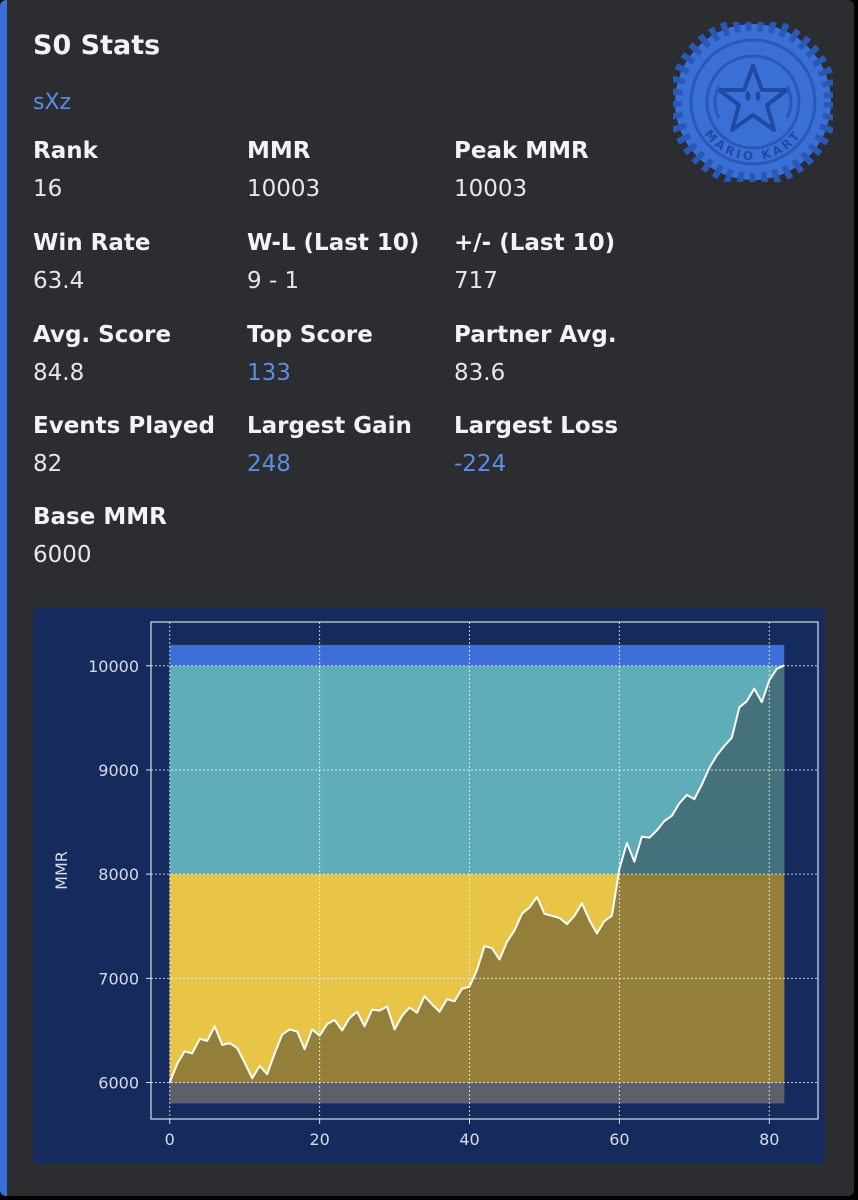 This screenshot has width=858, height=1200. What do you see at coordinates (535, 354) in the screenshot?
I see `stat-field: Partner Avg. 83.6` at bounding box center [535, 354].